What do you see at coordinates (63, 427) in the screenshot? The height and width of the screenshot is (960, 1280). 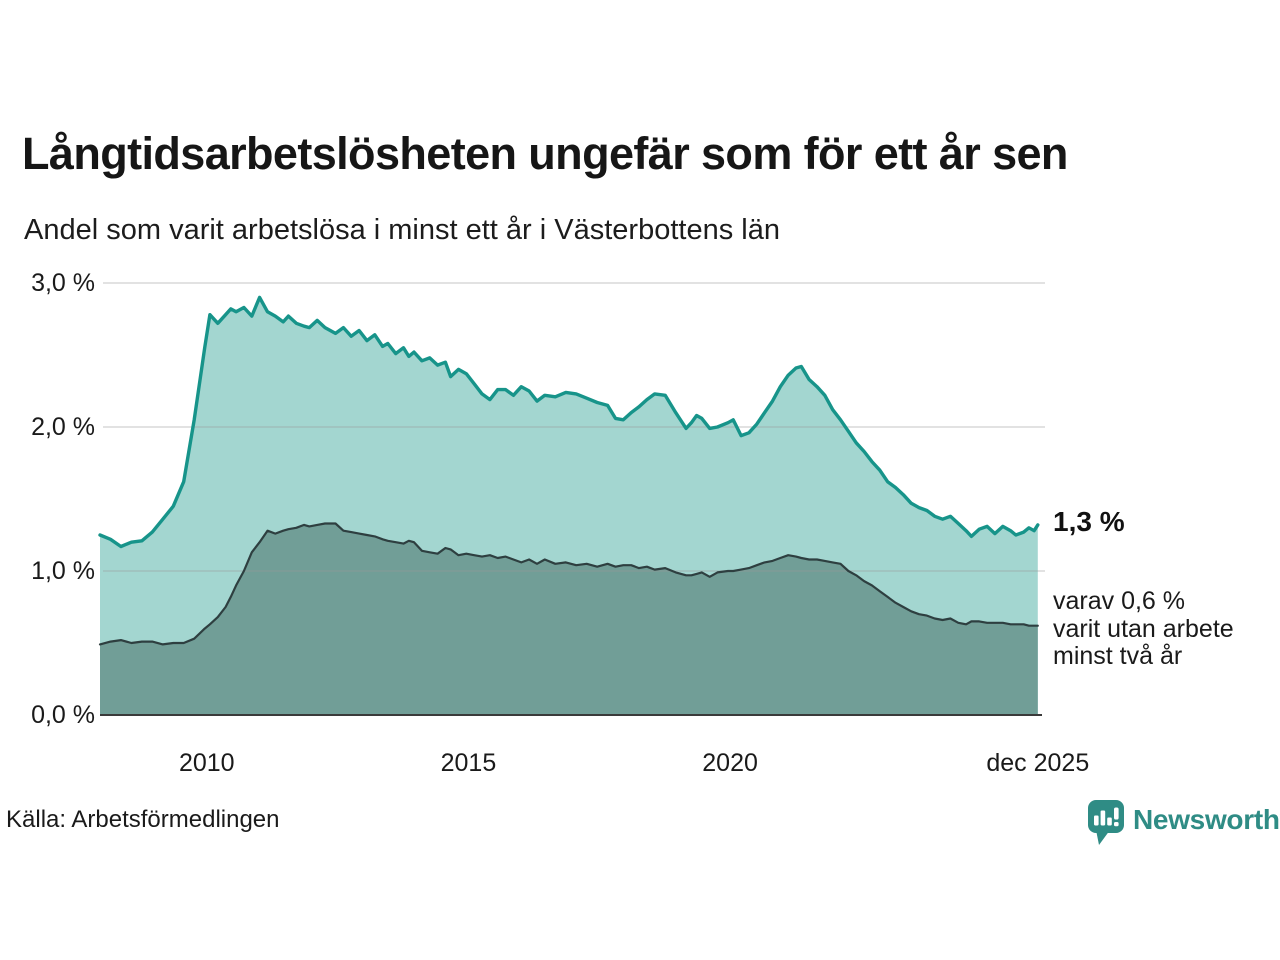 I see `y-tick-label: 2,0 %` at bounding box center [63, 427].